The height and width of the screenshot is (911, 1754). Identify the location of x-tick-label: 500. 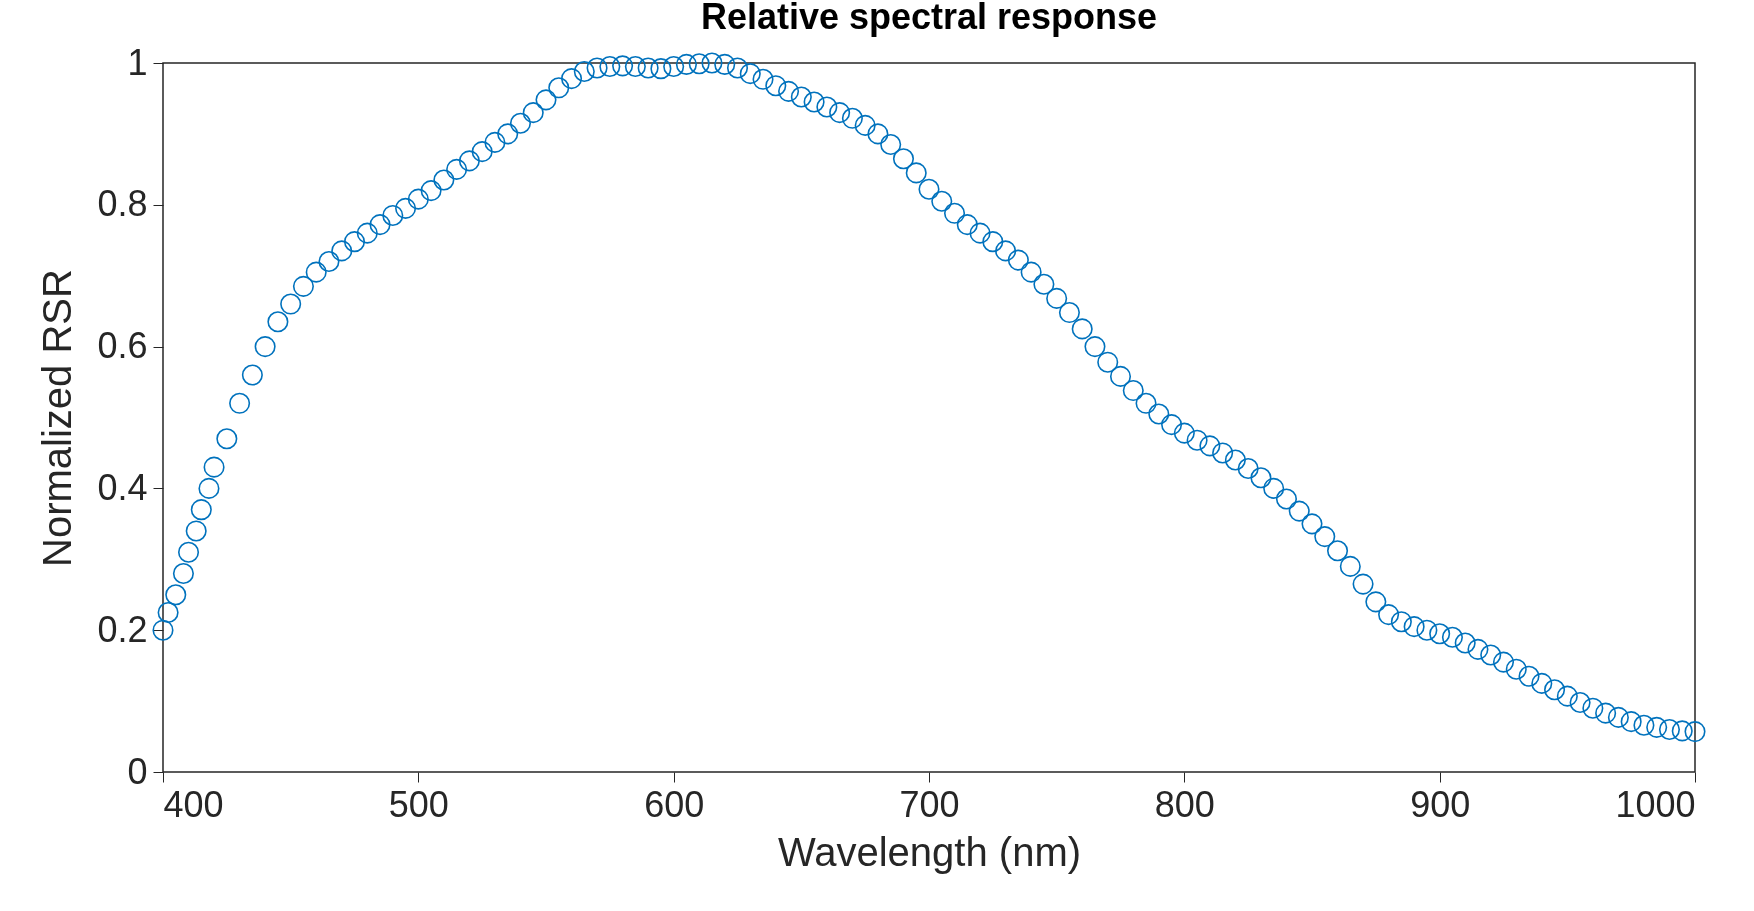
(418, 804).